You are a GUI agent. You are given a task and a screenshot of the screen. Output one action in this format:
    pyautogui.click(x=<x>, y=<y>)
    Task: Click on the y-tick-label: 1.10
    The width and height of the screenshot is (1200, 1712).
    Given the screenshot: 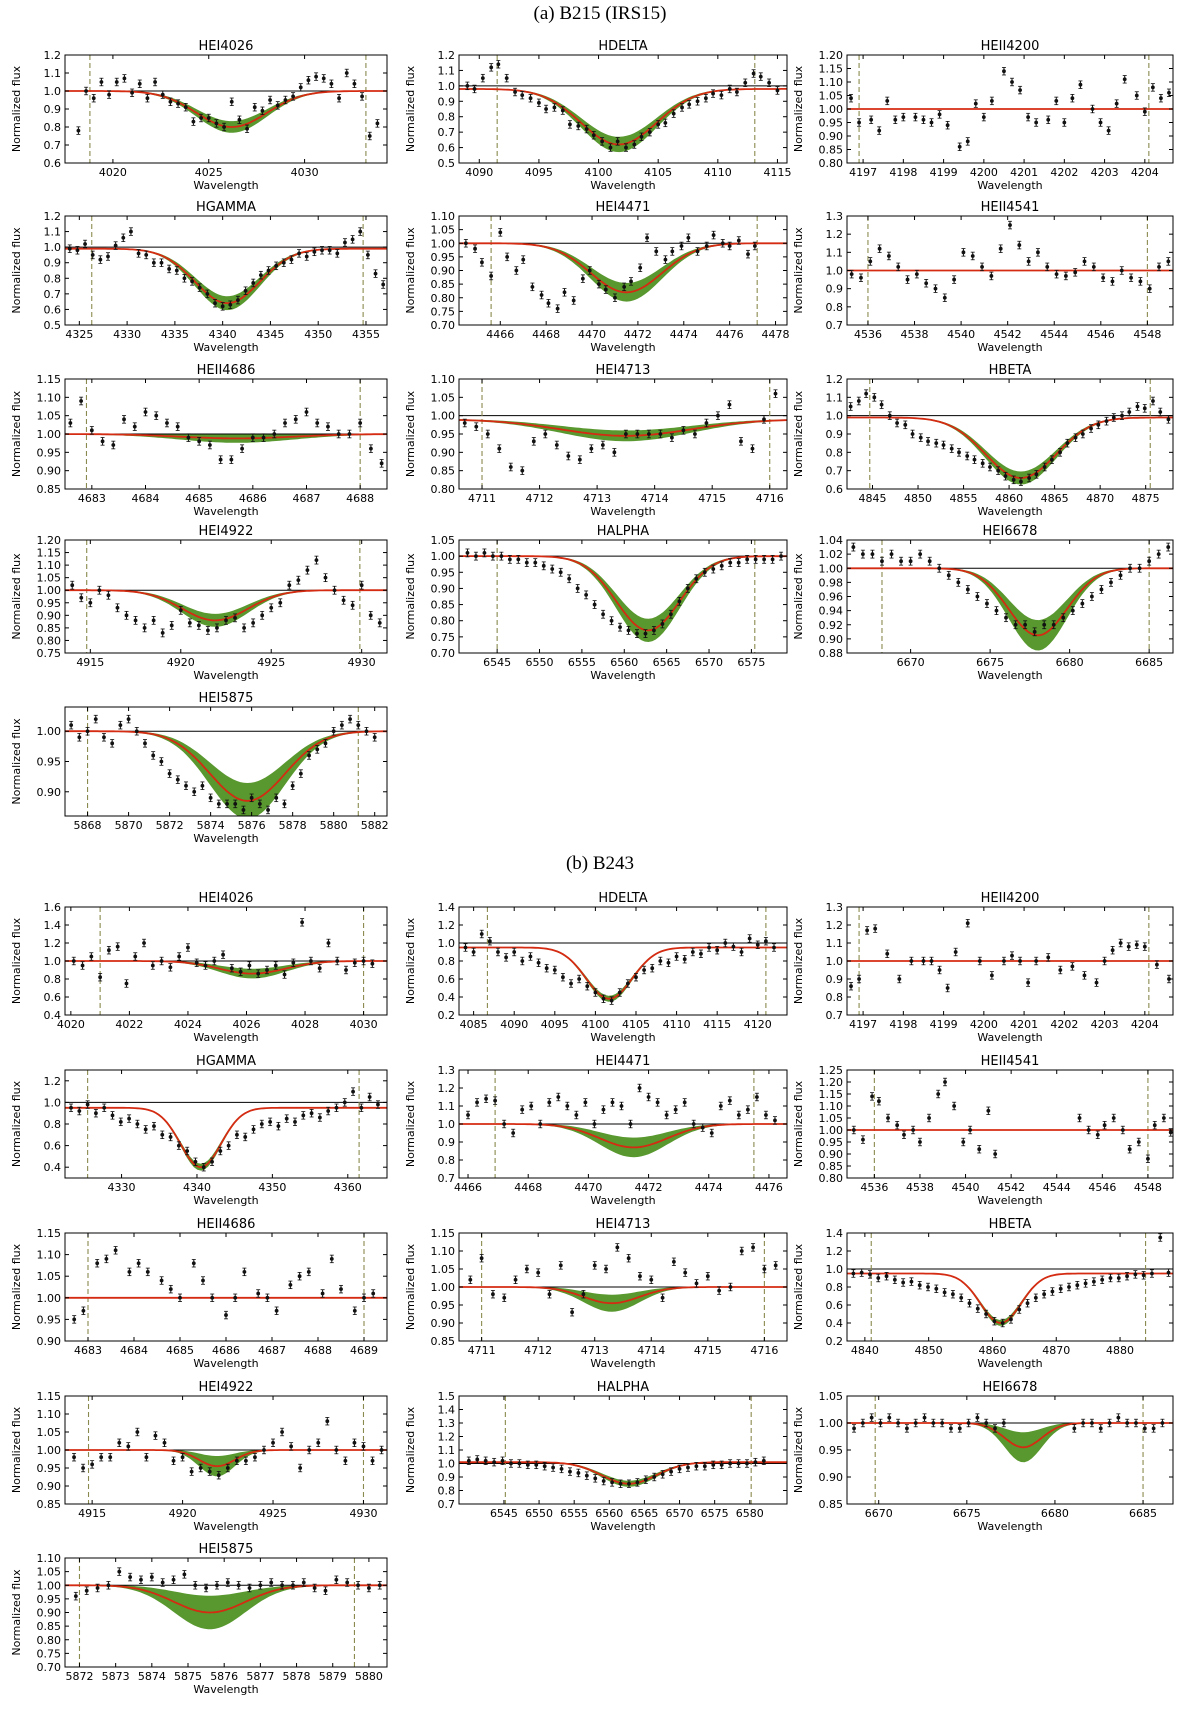 What is the action you would take?
    pyautogui.click(x=443, y=216)
    